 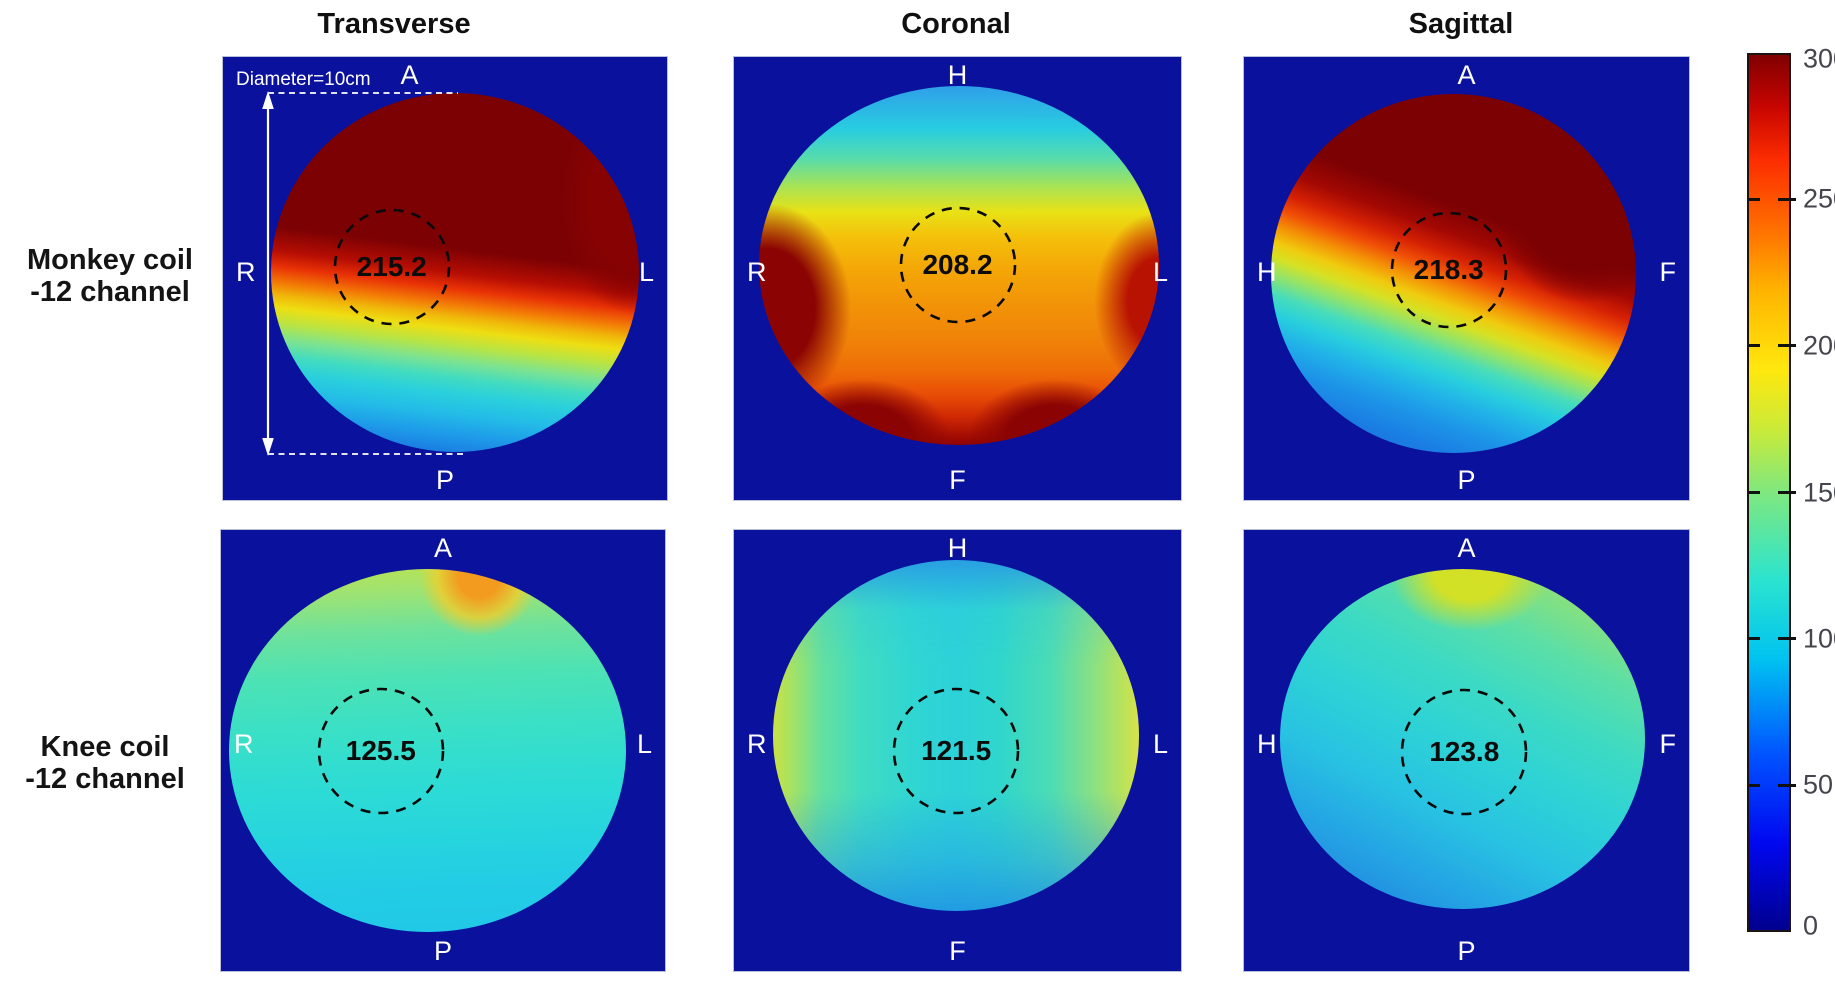 I want to click on roi-value: 125.5, so click(x=380, y=750).